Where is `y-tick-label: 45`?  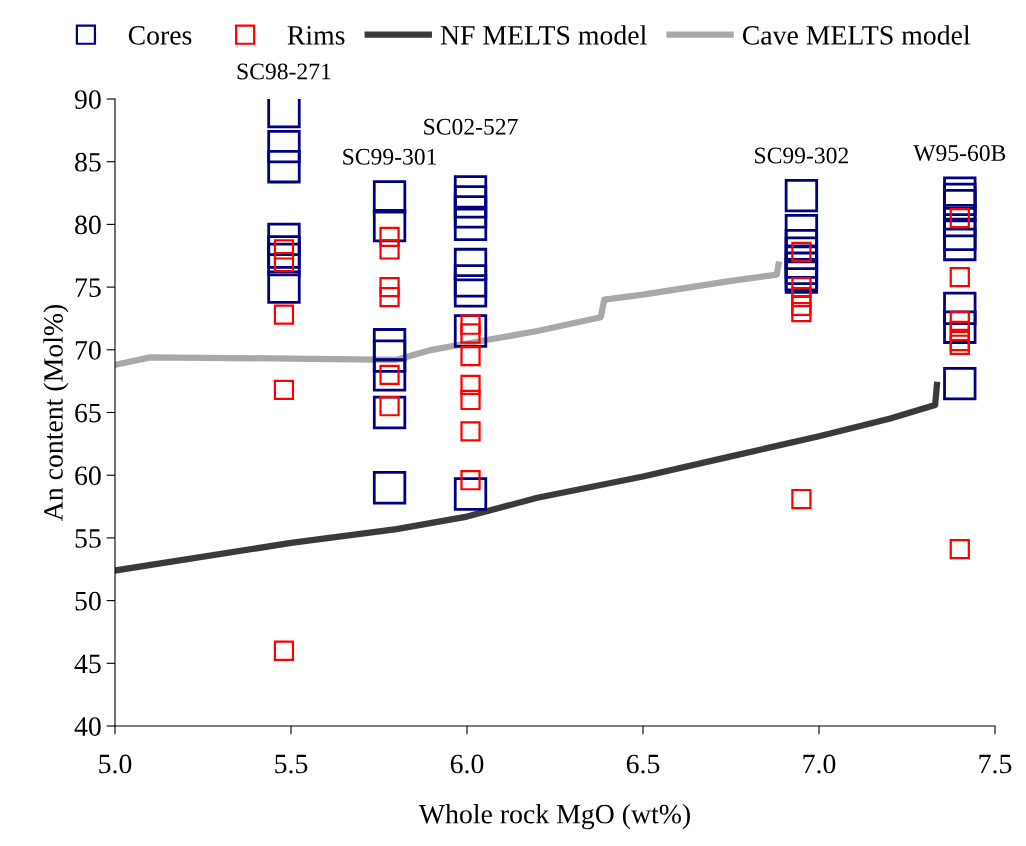
y-tick-label: 45 is located at coordinates (87, 664).